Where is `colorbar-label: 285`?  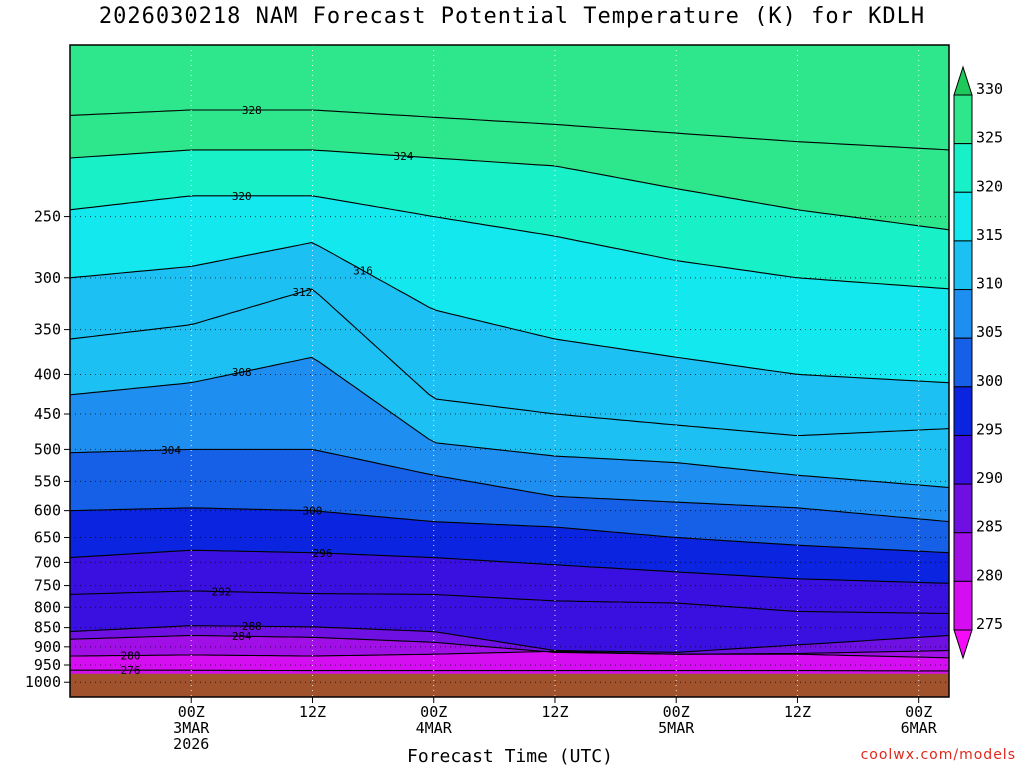
colorbar-label: 285 is located at coordinates (989, 527).